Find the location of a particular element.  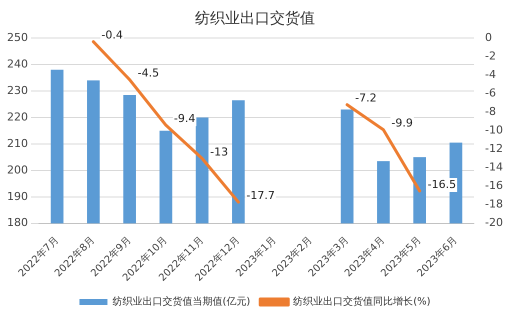

y-tick-label: 190 is located at coordinates (17, 196).